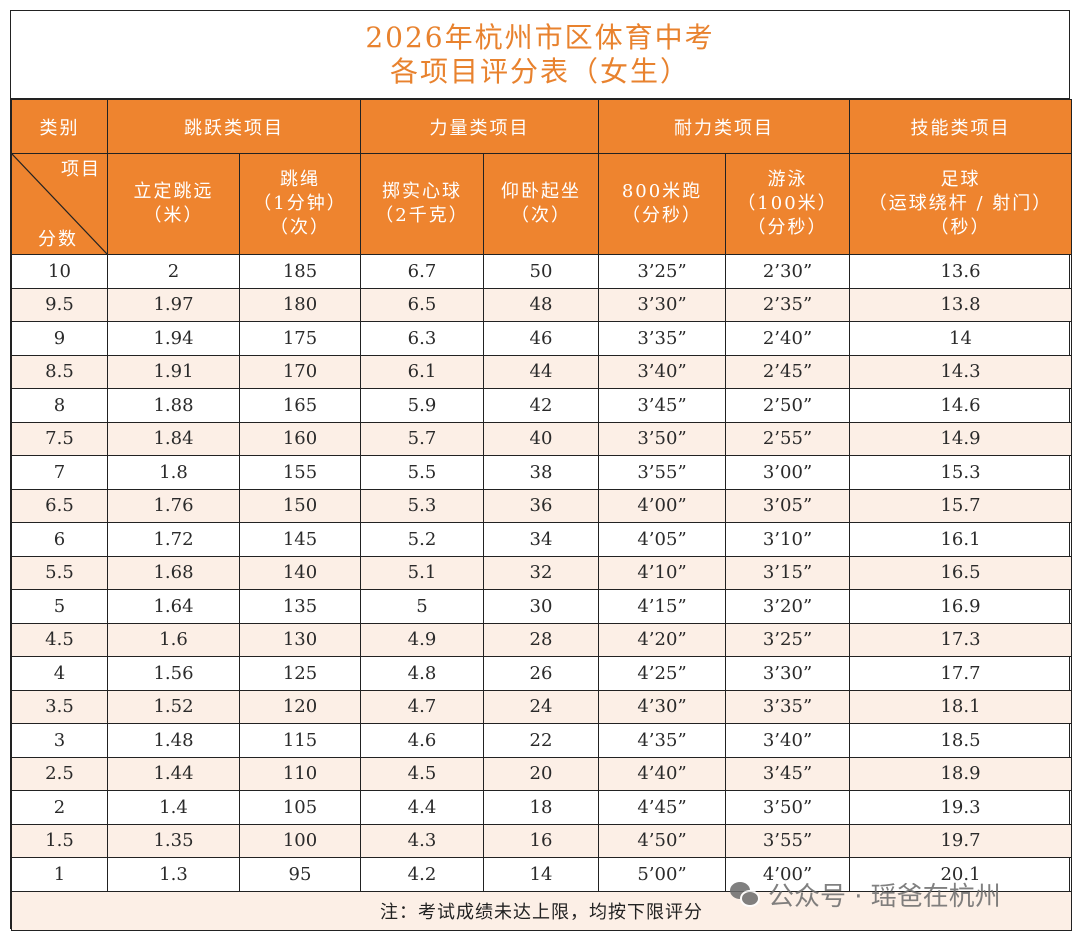 The image size is (1080, 940). I want to click on table-row: 4.5 1.6 130 4.9 28 4’20” 3’25” 17.3, so click(541, 639).